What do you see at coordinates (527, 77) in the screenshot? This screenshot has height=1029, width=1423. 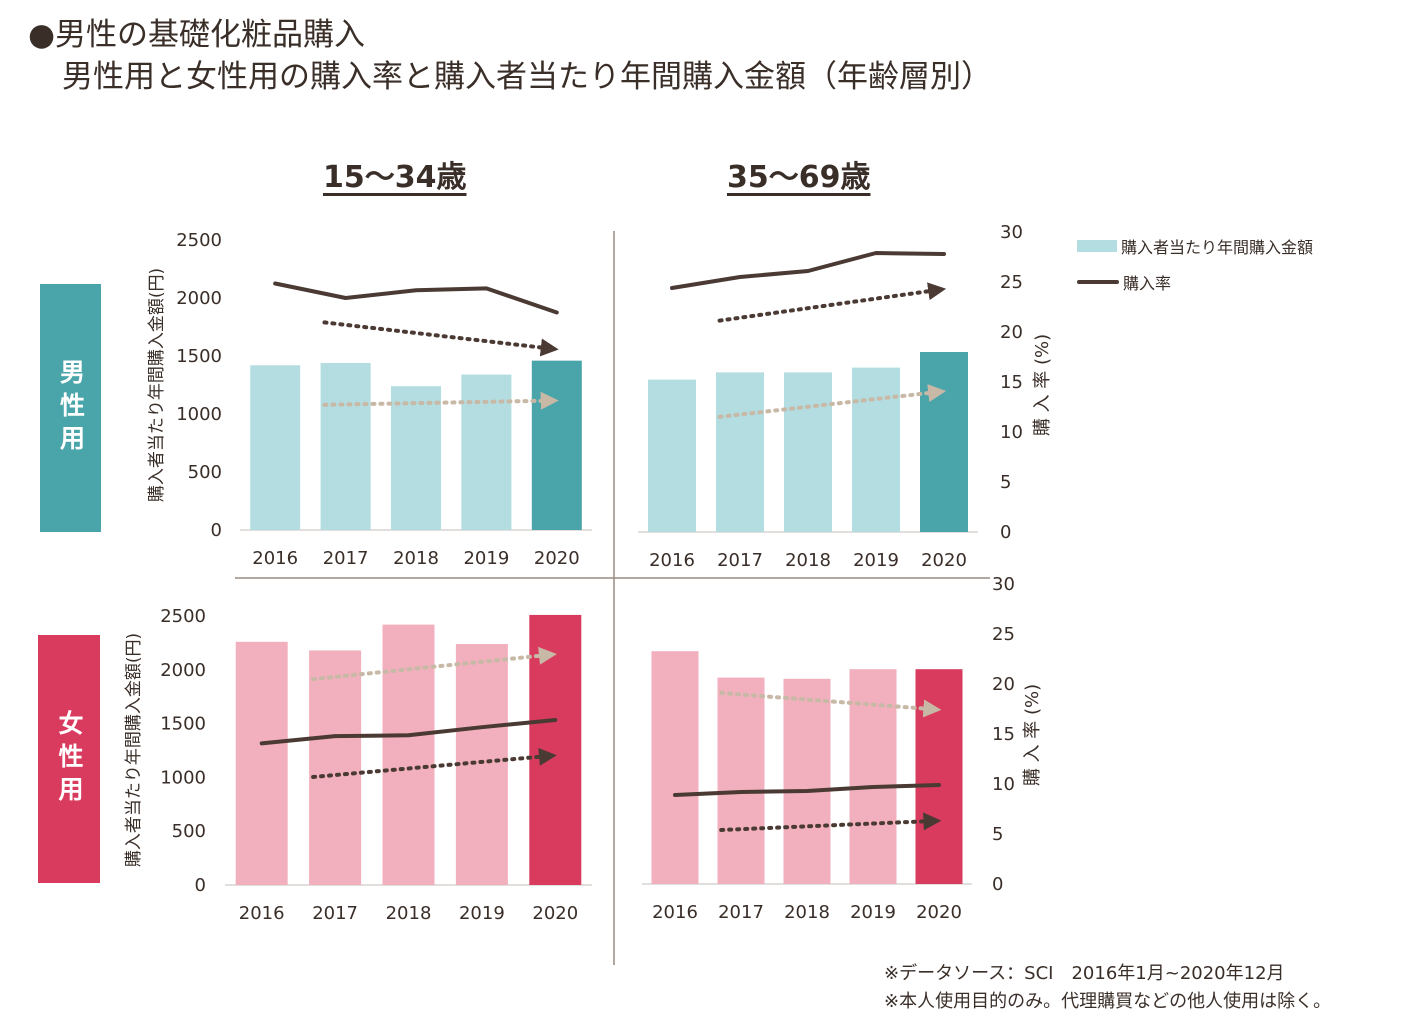 I see `title-line-2: 男性用と女性用の購入率と購入者当たり年間購入金額（年齢層別）` at bounding box center [527, 77].